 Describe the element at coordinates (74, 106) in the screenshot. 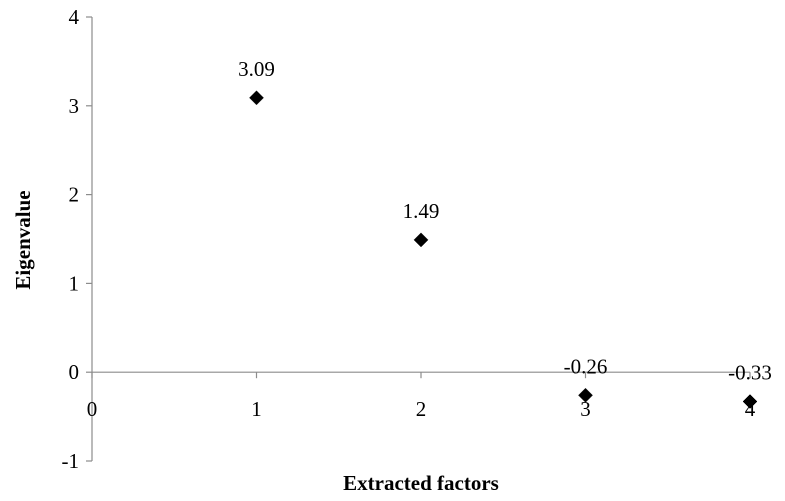

I see `y-tick-label: 3` at that location.